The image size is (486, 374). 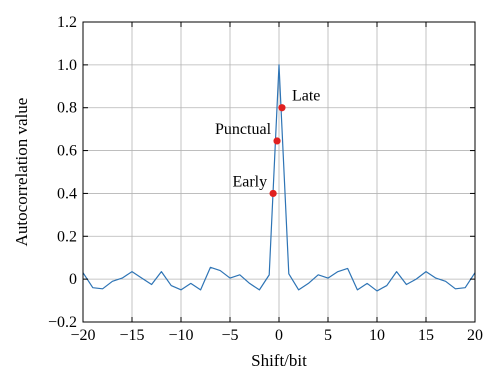 What do you see at coordinates (67, 22) in the screenshot?
I see `y-tick-label: 1.2` at bounding box center [67, 22].